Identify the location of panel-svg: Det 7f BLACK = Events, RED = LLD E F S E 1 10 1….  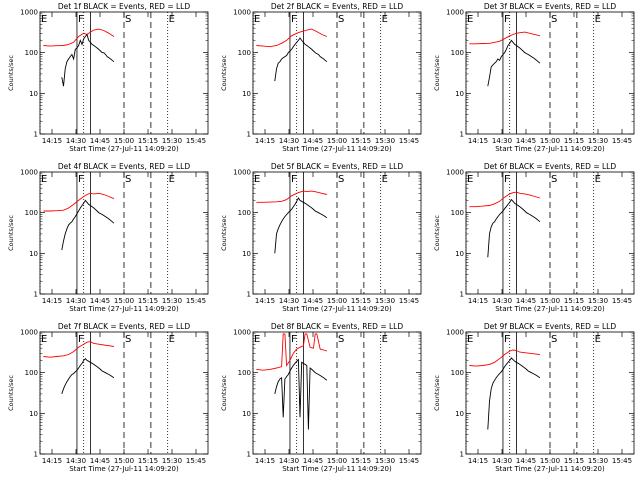
(108, 397).